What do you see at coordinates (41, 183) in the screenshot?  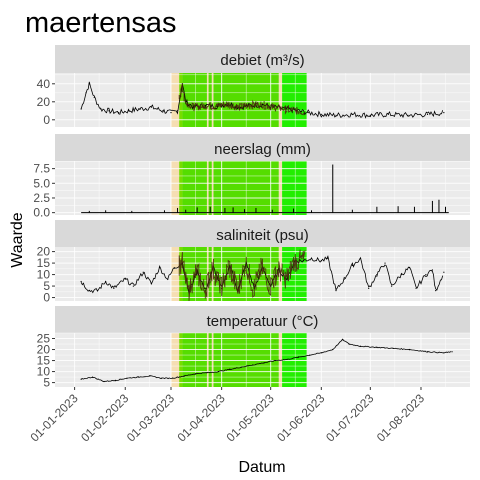 I see `y-tick-label: 5.0` at bounding box center [41, 183].